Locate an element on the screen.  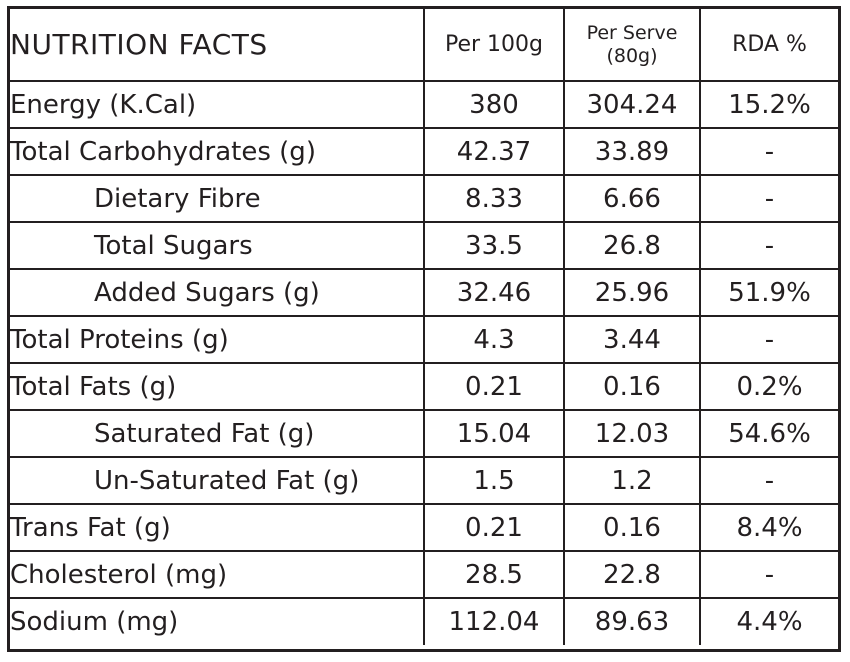
value-per-100g: 33.5 is located at coordinates (494, 245).